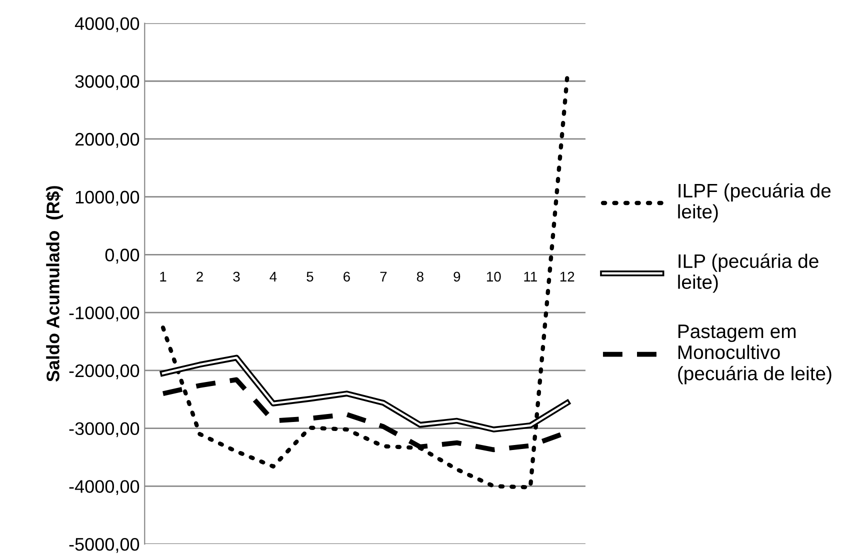 The width and height of the screenshot is (861, 554). Describe the element at coordinates (310, 277) in the screenshot. I see `x-tick-label: 5` at that location.